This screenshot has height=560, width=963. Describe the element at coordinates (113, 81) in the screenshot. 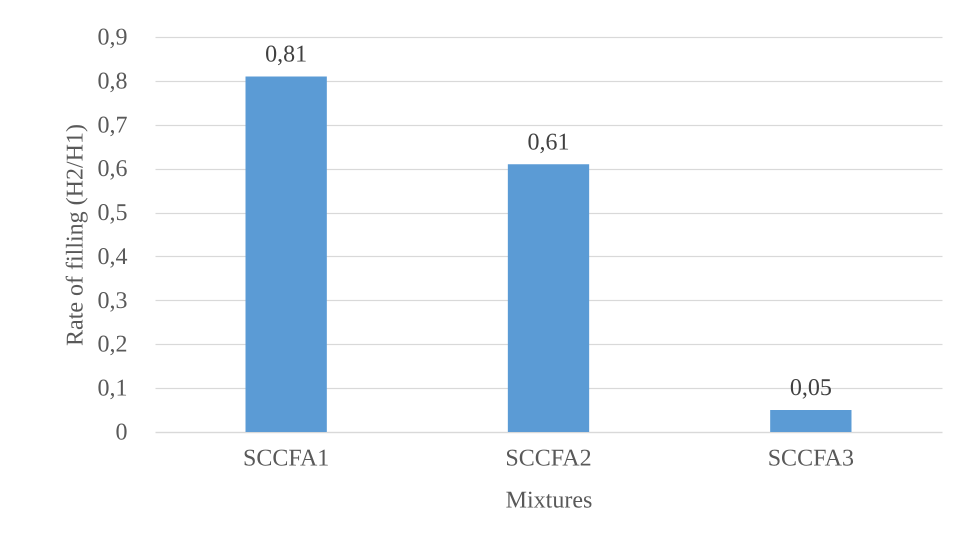

I see `y-tick-label: 0,8` at that location.